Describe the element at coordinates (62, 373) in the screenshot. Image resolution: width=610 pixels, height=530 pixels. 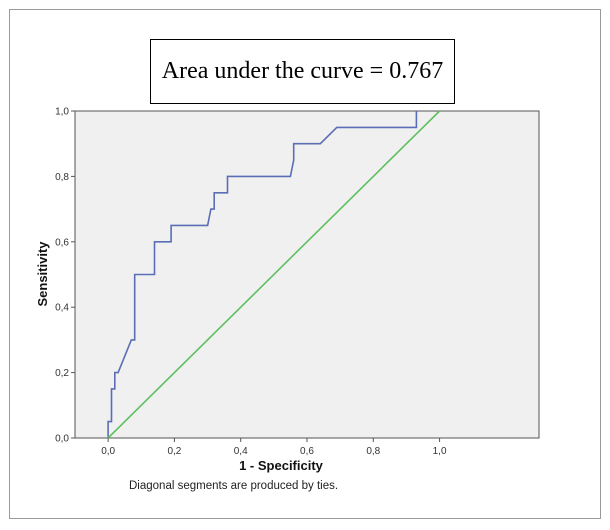
I see `y-tick-label: 0,2` at that location.